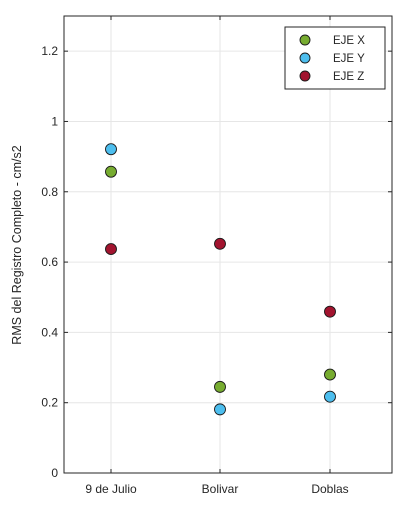  I want to click on y-tick-label: 1, so click(54, 121).